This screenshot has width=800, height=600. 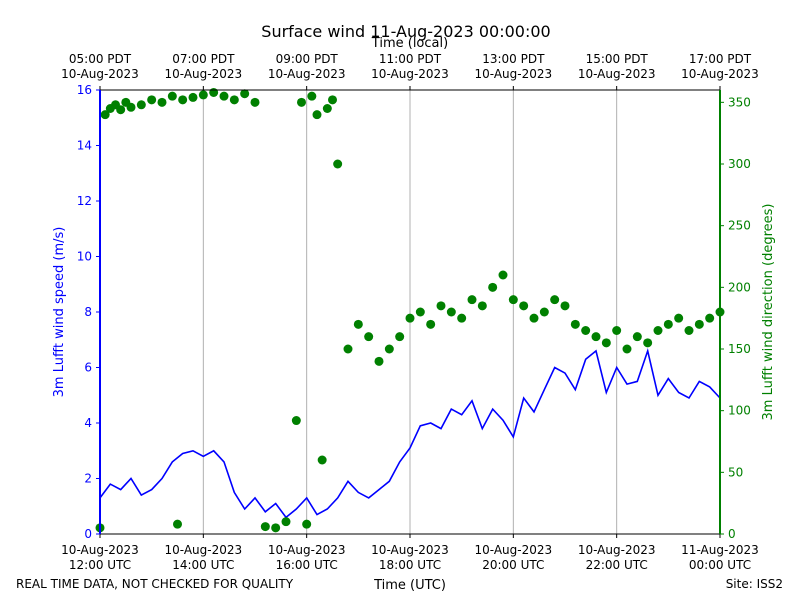 I want to click on left-tick-label: 10, so click(x=84, y=257).